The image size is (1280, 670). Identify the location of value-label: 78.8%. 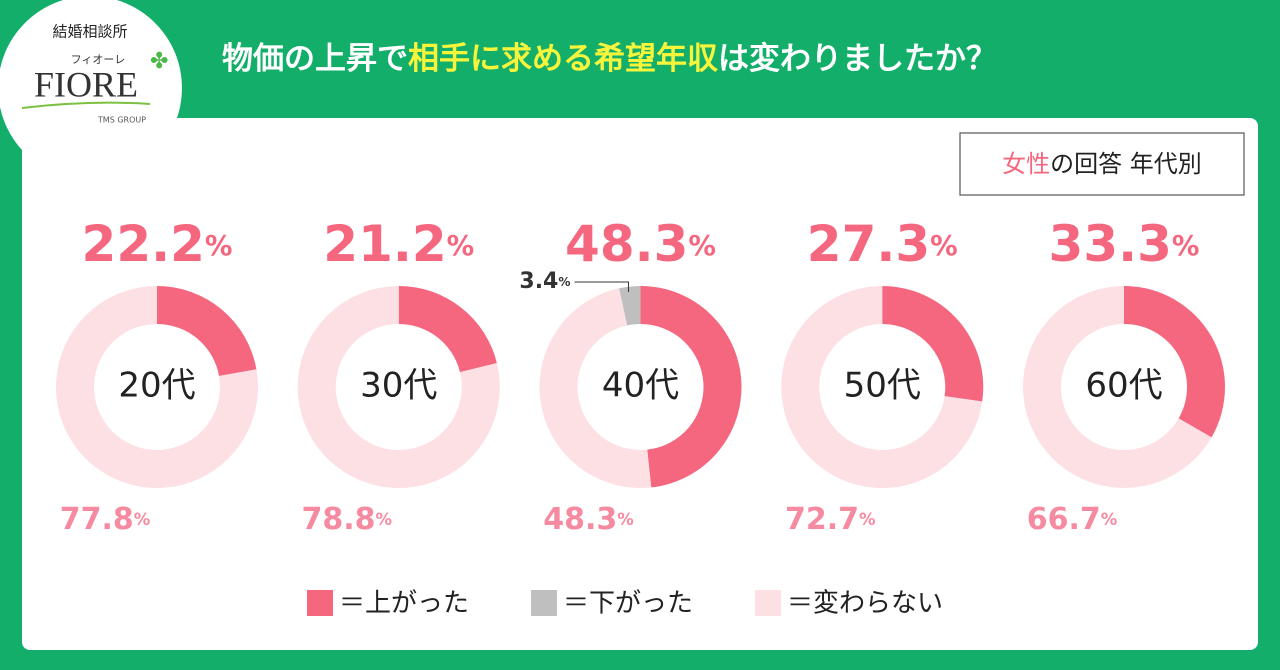
(346, 519).